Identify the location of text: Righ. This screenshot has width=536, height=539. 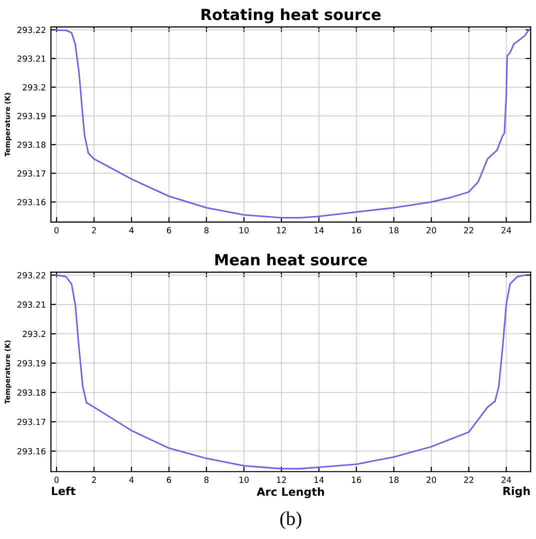
(516, 492).